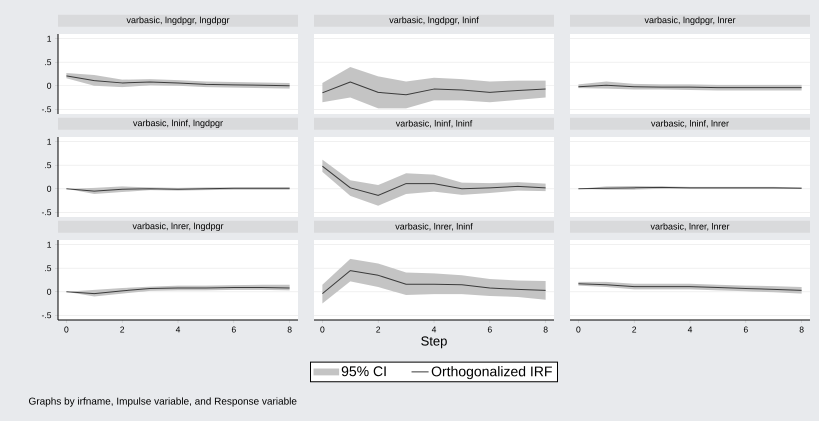  Describe the element at coordinates (434, 124) in the screenshot. I see `chart-title: varbasic, lninf, lninf` at that location.